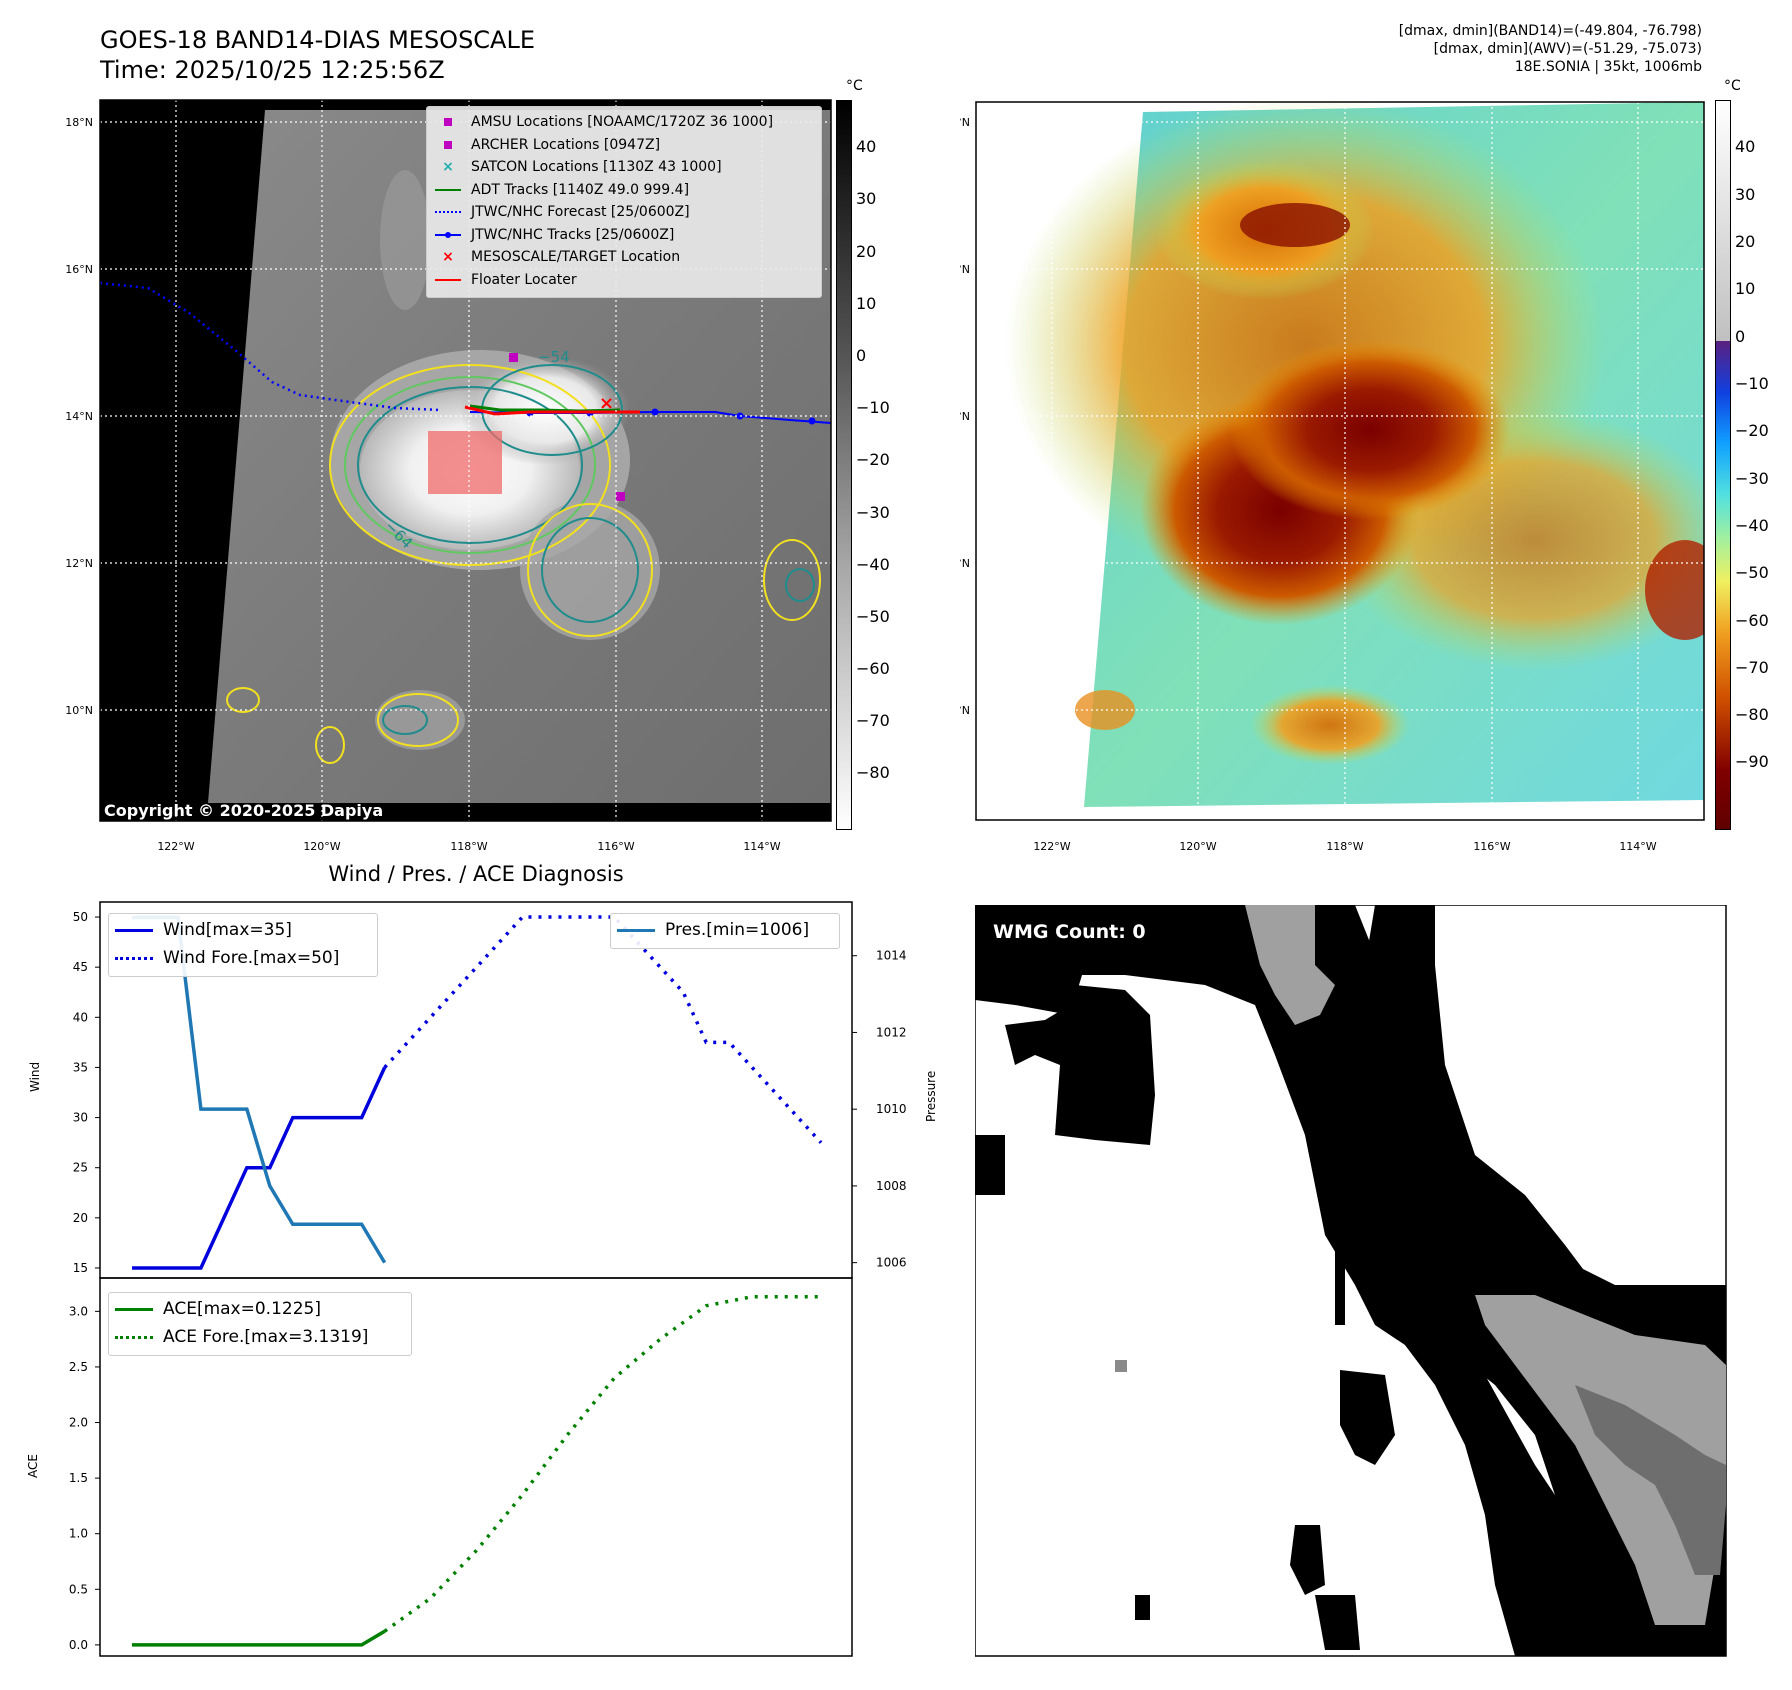  Describe the element at coordinates (134, 1309) in the screenshot. I see `legend-line-ace` at that location.